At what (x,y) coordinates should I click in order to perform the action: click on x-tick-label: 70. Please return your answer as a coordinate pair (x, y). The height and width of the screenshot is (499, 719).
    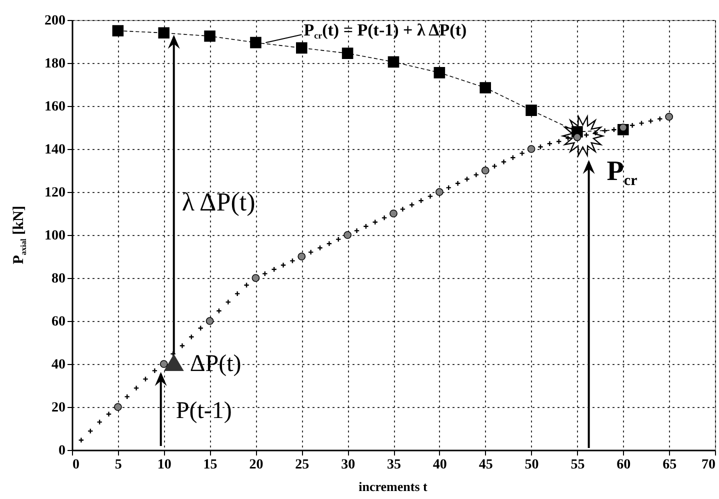
    Looking at the image, I should click on (709, 465).